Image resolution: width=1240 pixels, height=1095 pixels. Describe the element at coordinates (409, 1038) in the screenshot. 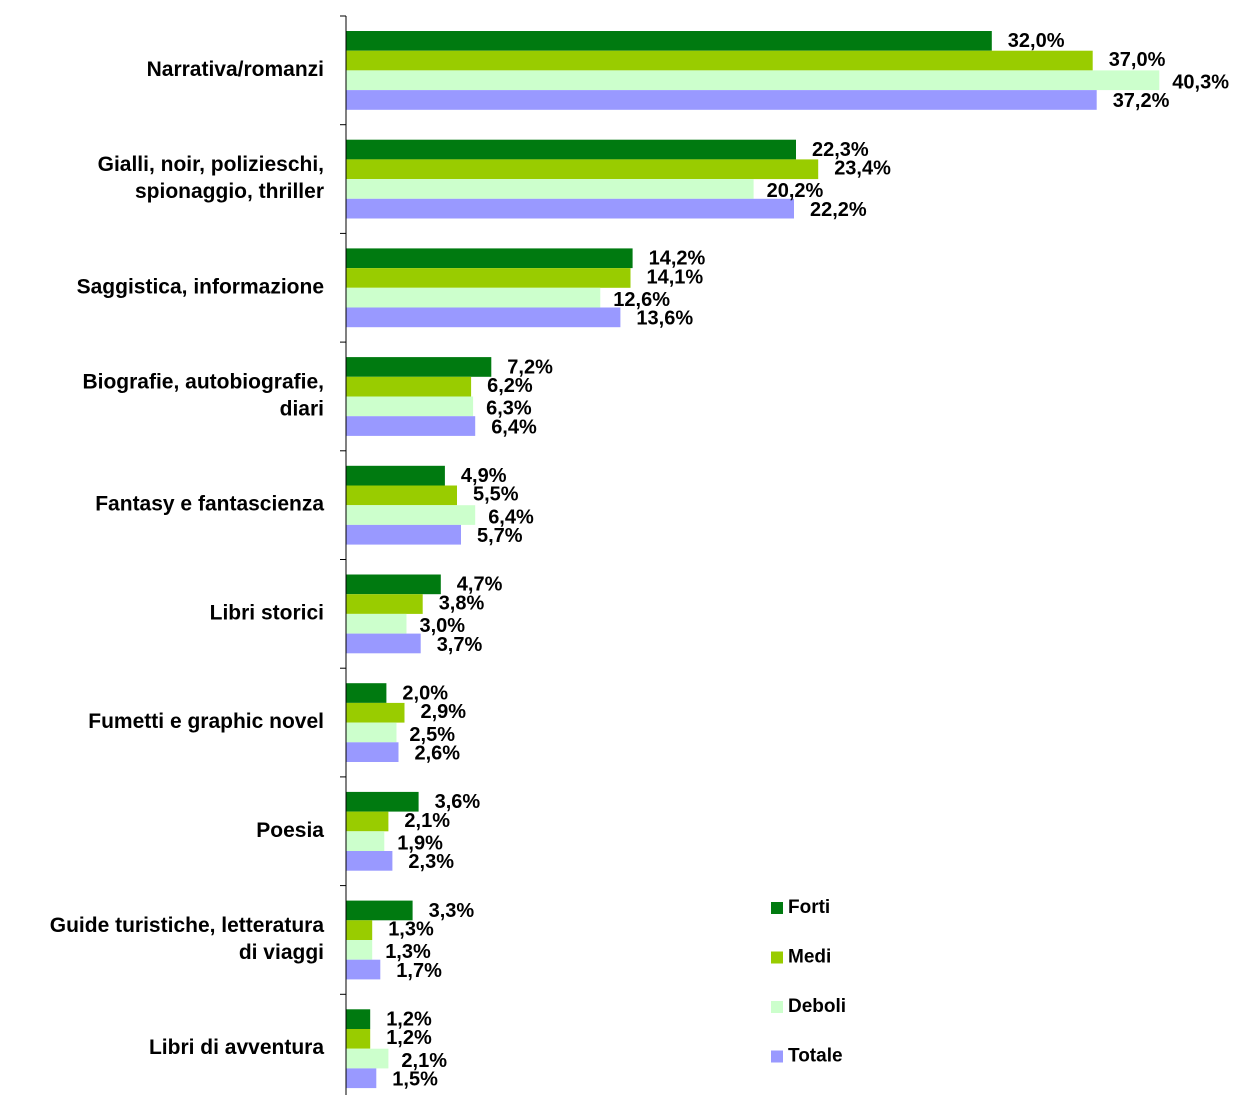

I see `data-label-medi-9: 1,2%` at that location.